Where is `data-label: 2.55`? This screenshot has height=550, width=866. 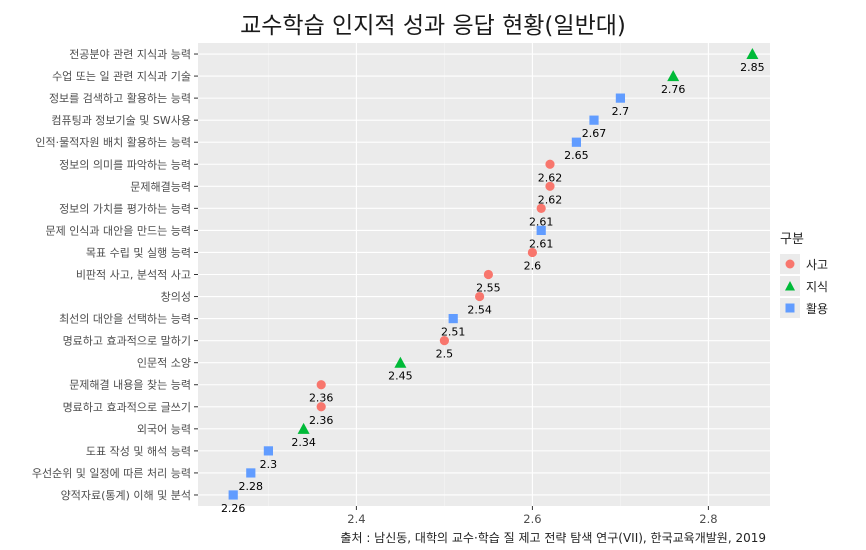 data-label: 2.55 is located at coordinates (488, 288).